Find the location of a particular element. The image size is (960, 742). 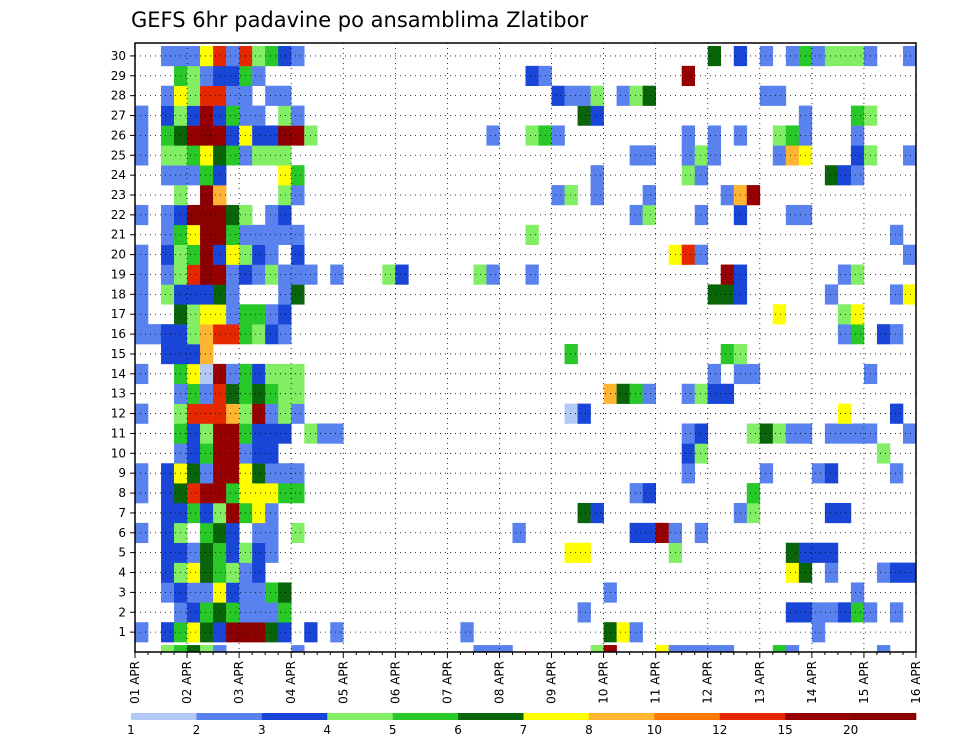

y-tick-label: 8 is located at coordinates (122, 493).